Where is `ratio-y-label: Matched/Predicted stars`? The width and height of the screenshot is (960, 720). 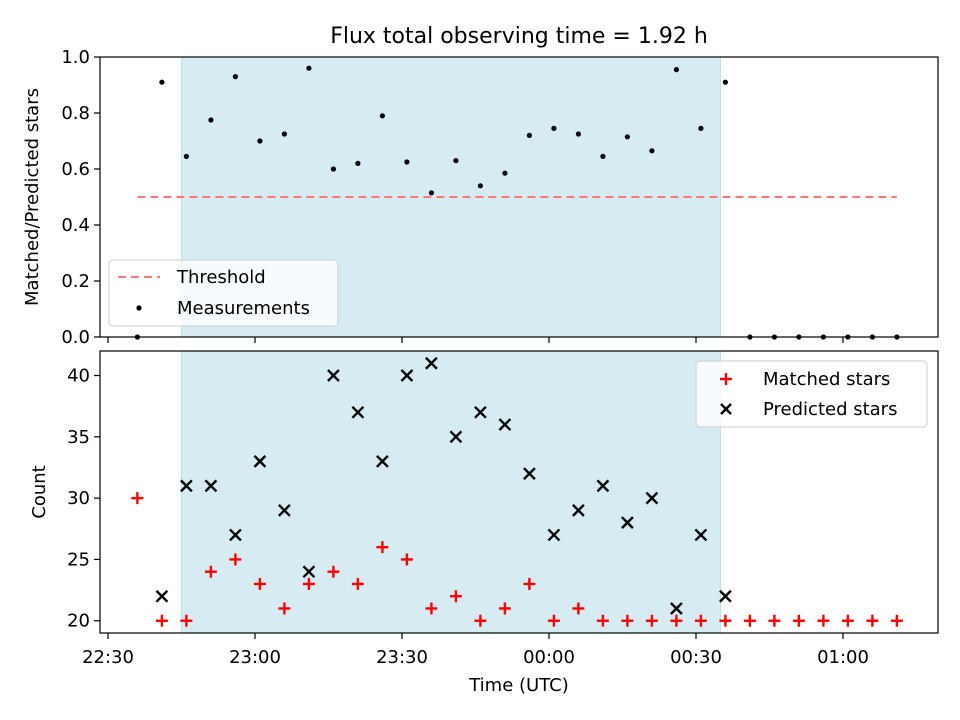 ratio-y-label: Matched/Predicted stars is located at coordinates (32, 197).